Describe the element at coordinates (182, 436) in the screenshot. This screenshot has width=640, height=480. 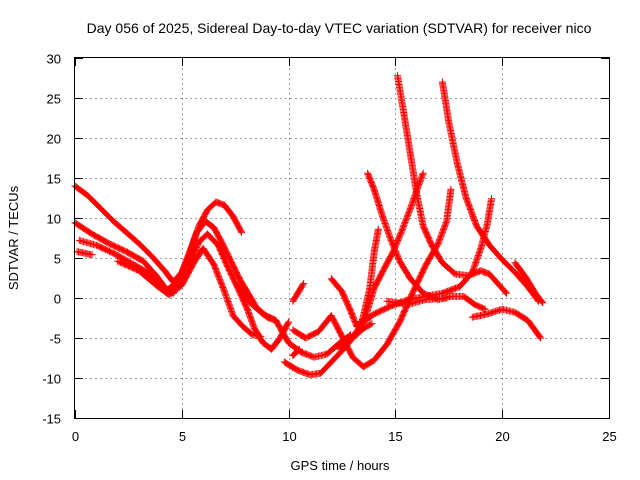
I see `x-tick-label: 5` at that location.